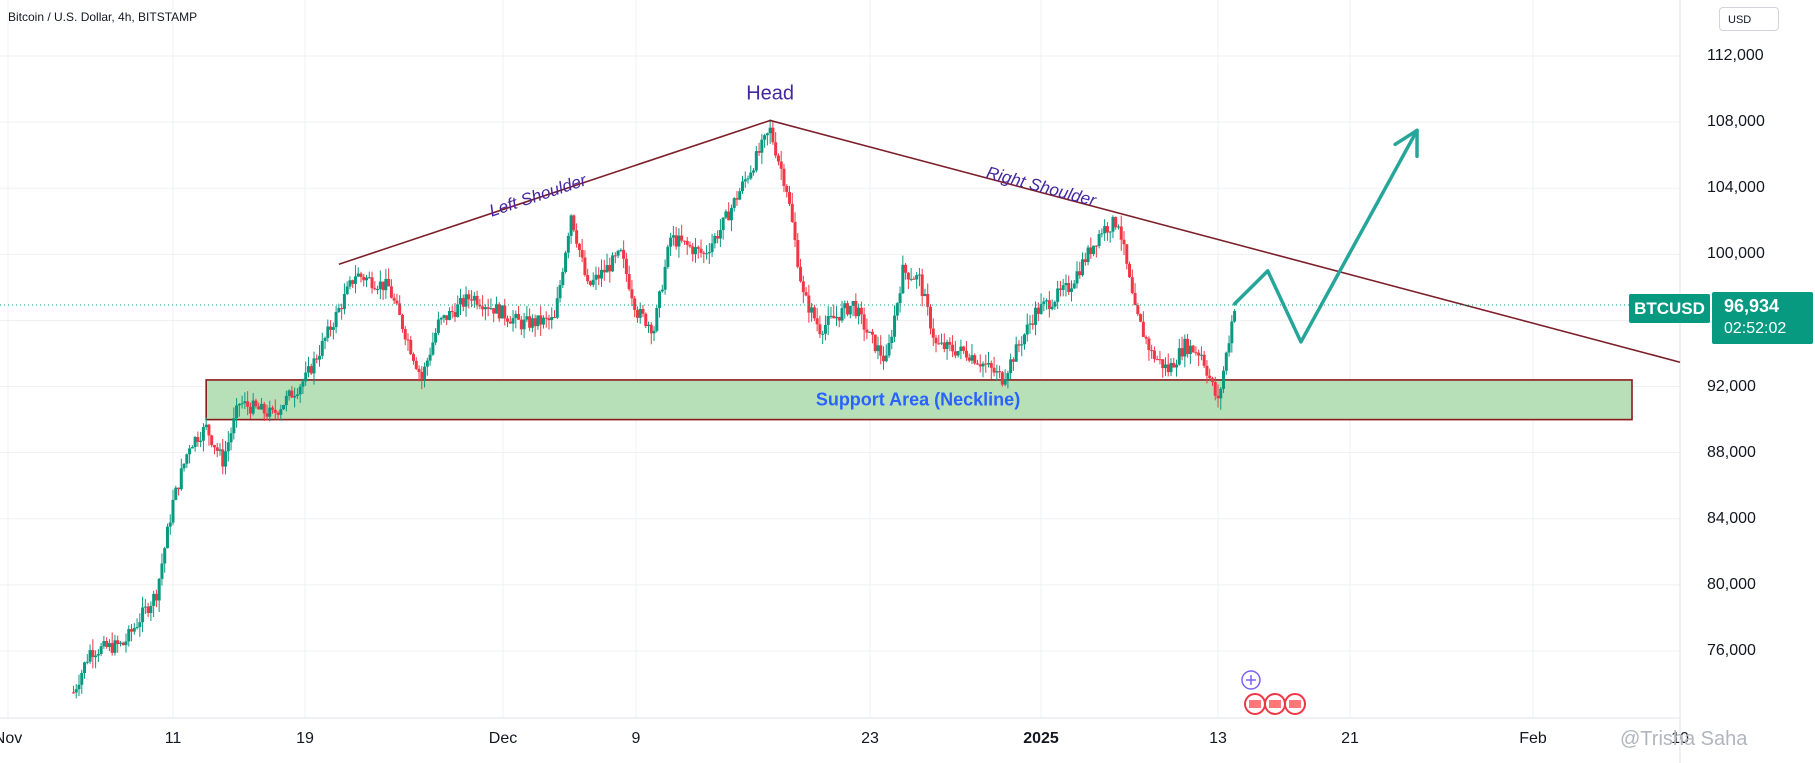  Describe the element at coordinates (1295, 704) in the screenshot. I see `flag-icon` at that location.